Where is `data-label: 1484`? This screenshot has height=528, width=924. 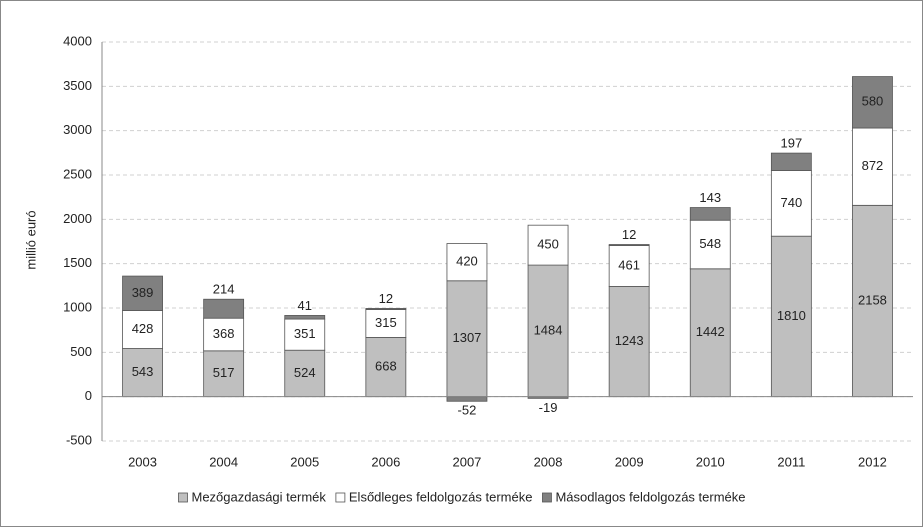 data-label: 1484 is located at coordinates (548, 329).